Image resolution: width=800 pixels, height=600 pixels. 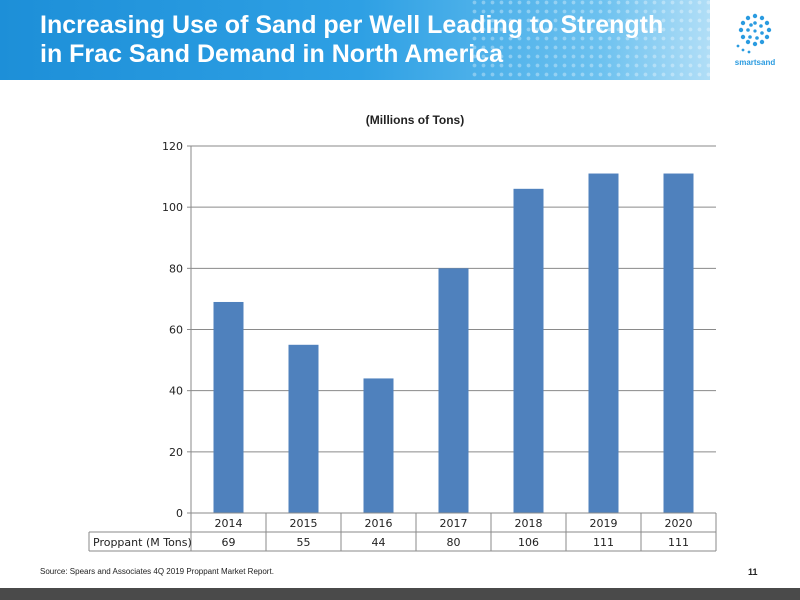 What do you see at coordinates (378, 445) in the screenshot?
I see `bar-2016` at bounding box center [378, 445].